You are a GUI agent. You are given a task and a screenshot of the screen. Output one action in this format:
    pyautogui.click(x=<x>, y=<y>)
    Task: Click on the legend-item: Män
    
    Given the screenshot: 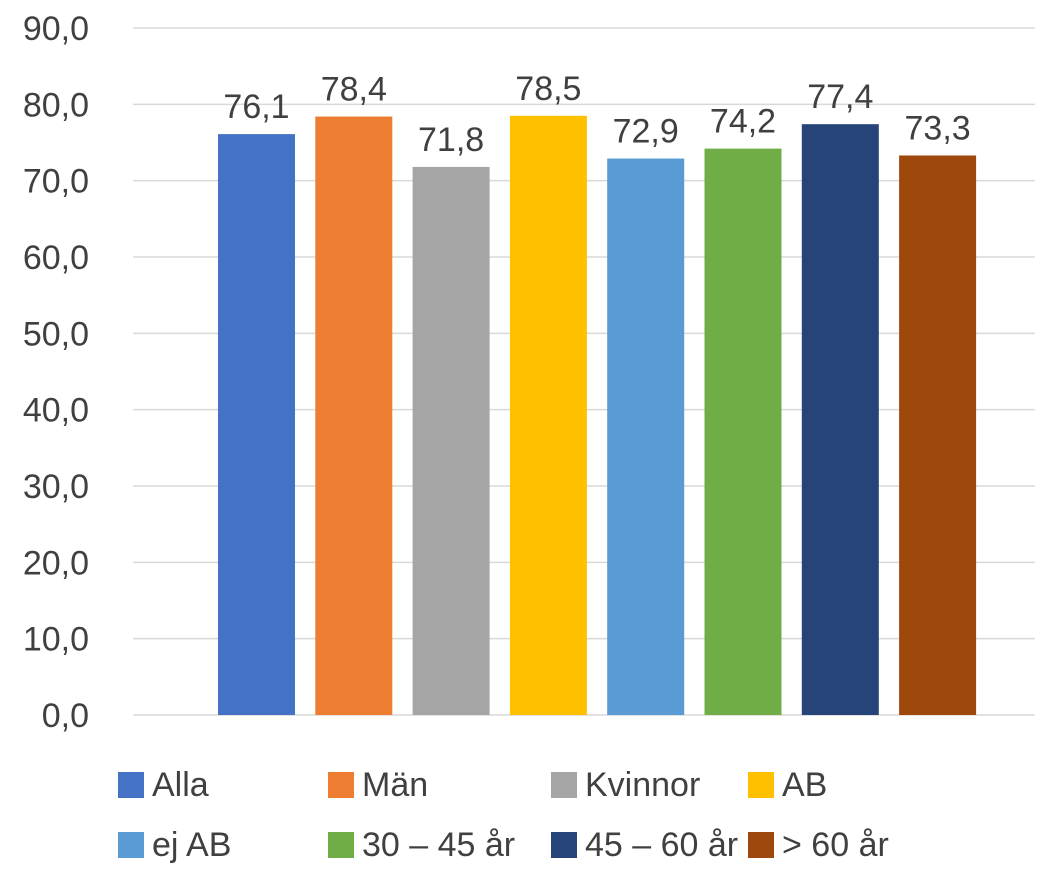 What is the action you would take?
    pyautogui.click(x=378, y=785)
    